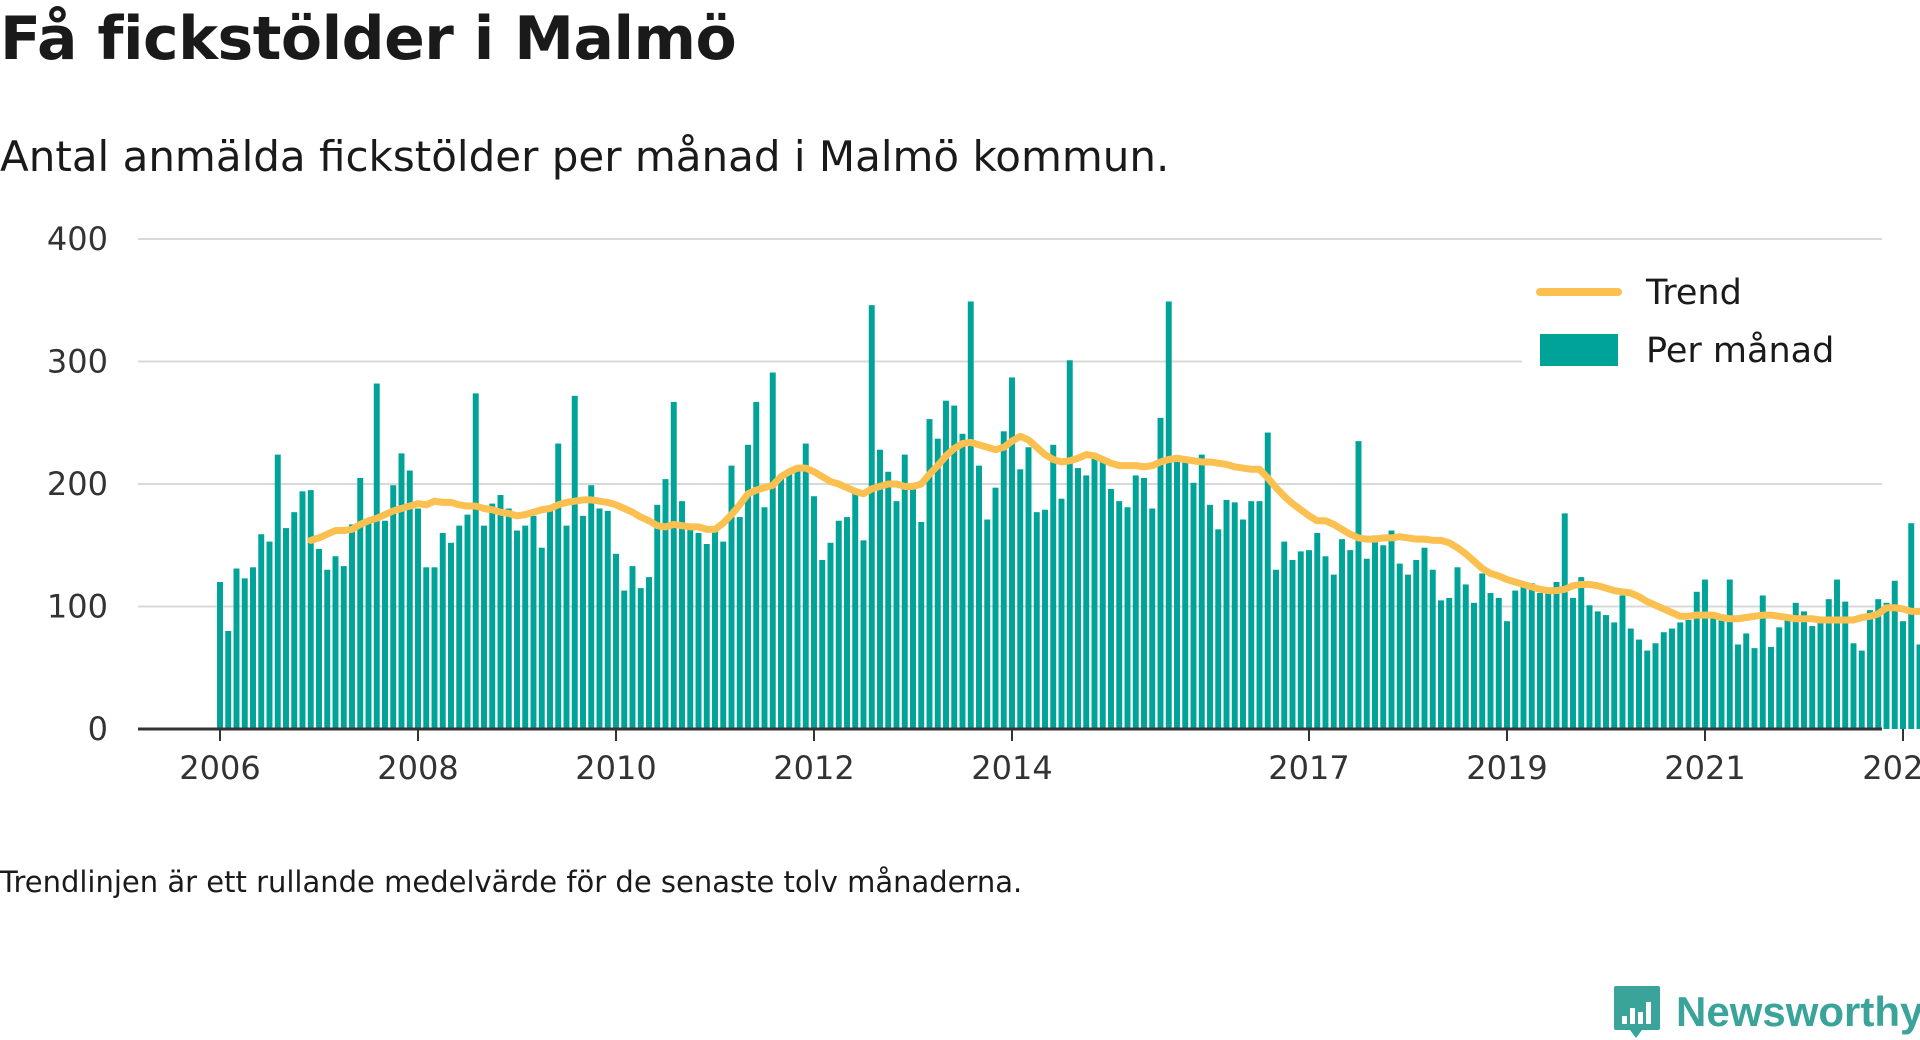 This screenshot has width=1920, height=1040. I want to click on x-axis-ticks: 2006200820102012201420172019202120232025, so click(1049, 758).